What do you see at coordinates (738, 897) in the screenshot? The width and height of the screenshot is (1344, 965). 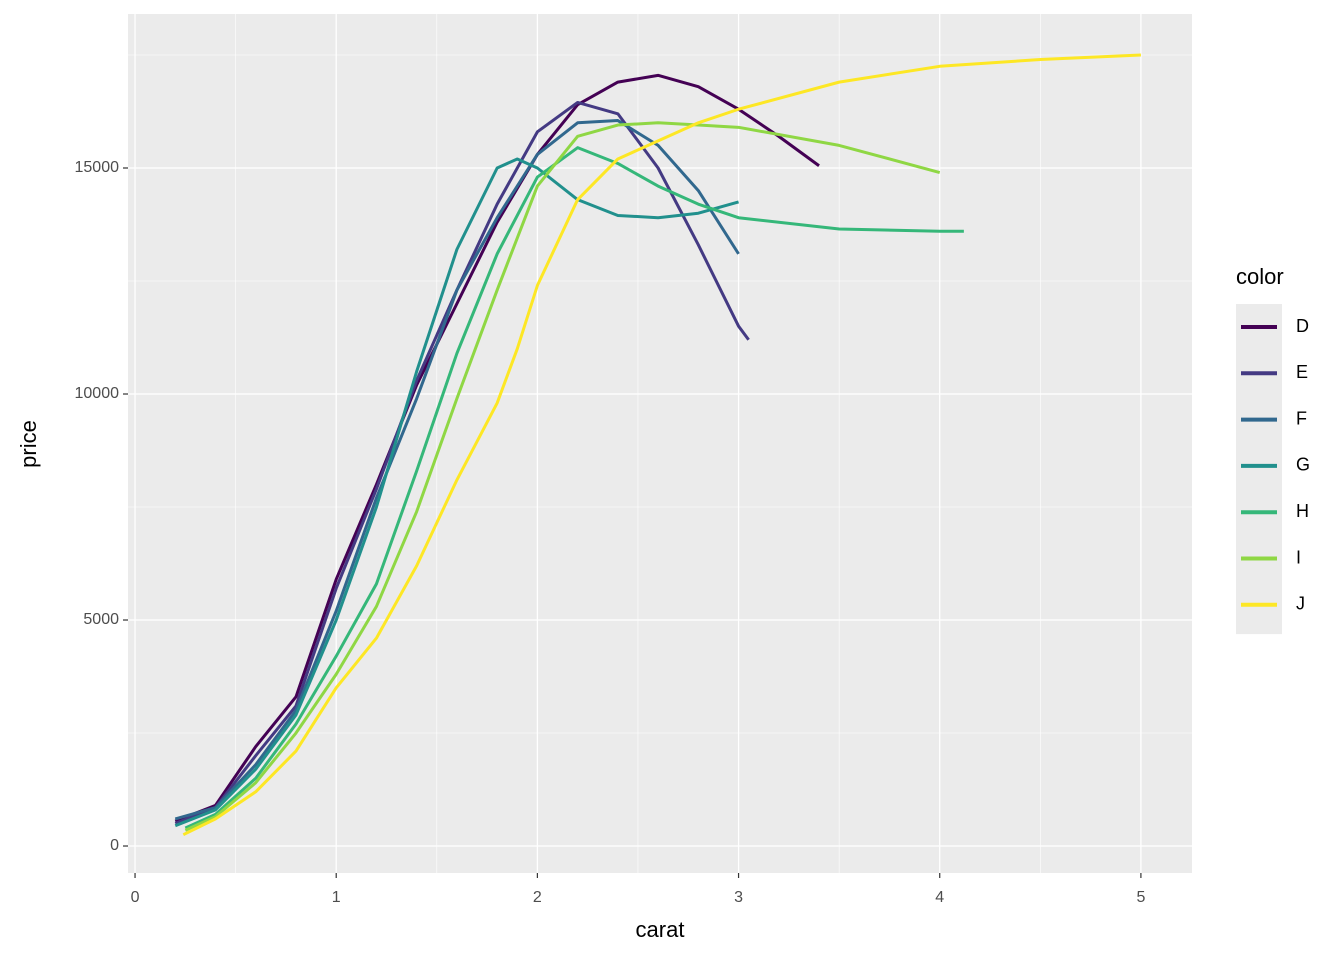 I see `x-tick-label: 3` at bounding box center [738, 897].